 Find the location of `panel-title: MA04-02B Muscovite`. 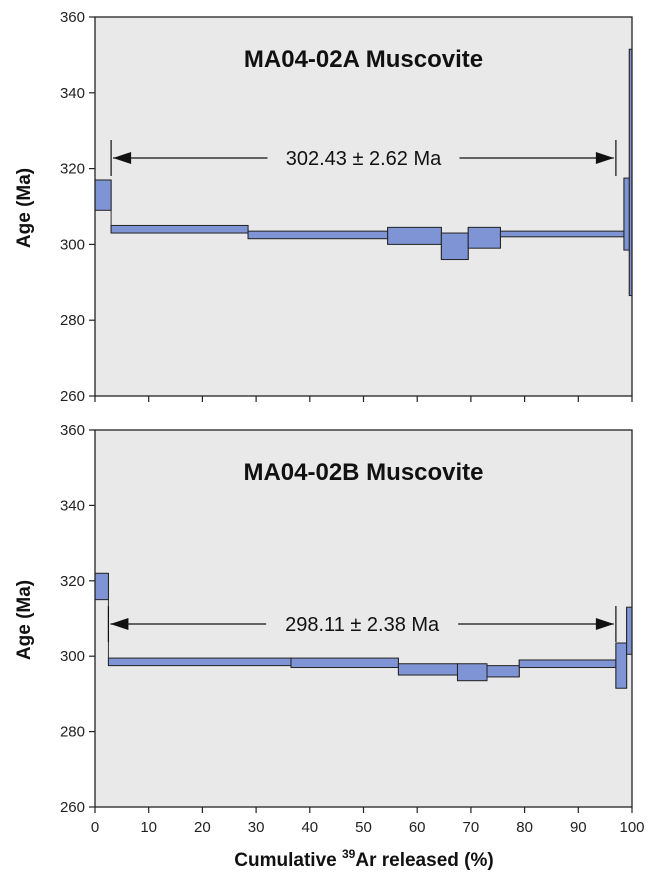

panel-title: MA04-02B Muscovite is located at coordinates (363, 472).